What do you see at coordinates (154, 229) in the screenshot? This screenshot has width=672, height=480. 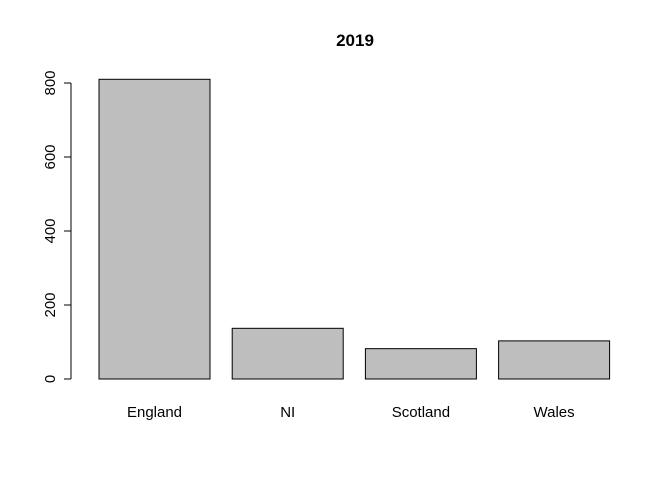 I see `bar-england` at bounding box center [154, 229].